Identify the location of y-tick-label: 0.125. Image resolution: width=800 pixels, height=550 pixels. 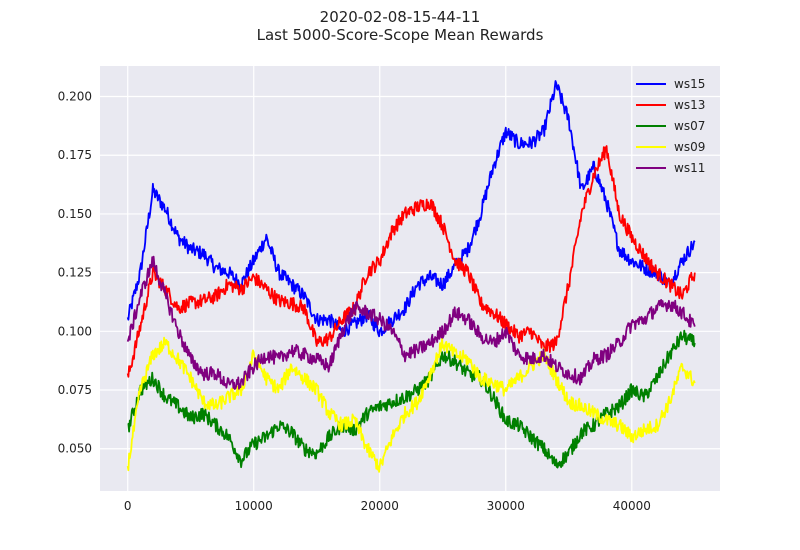
(75, 273).